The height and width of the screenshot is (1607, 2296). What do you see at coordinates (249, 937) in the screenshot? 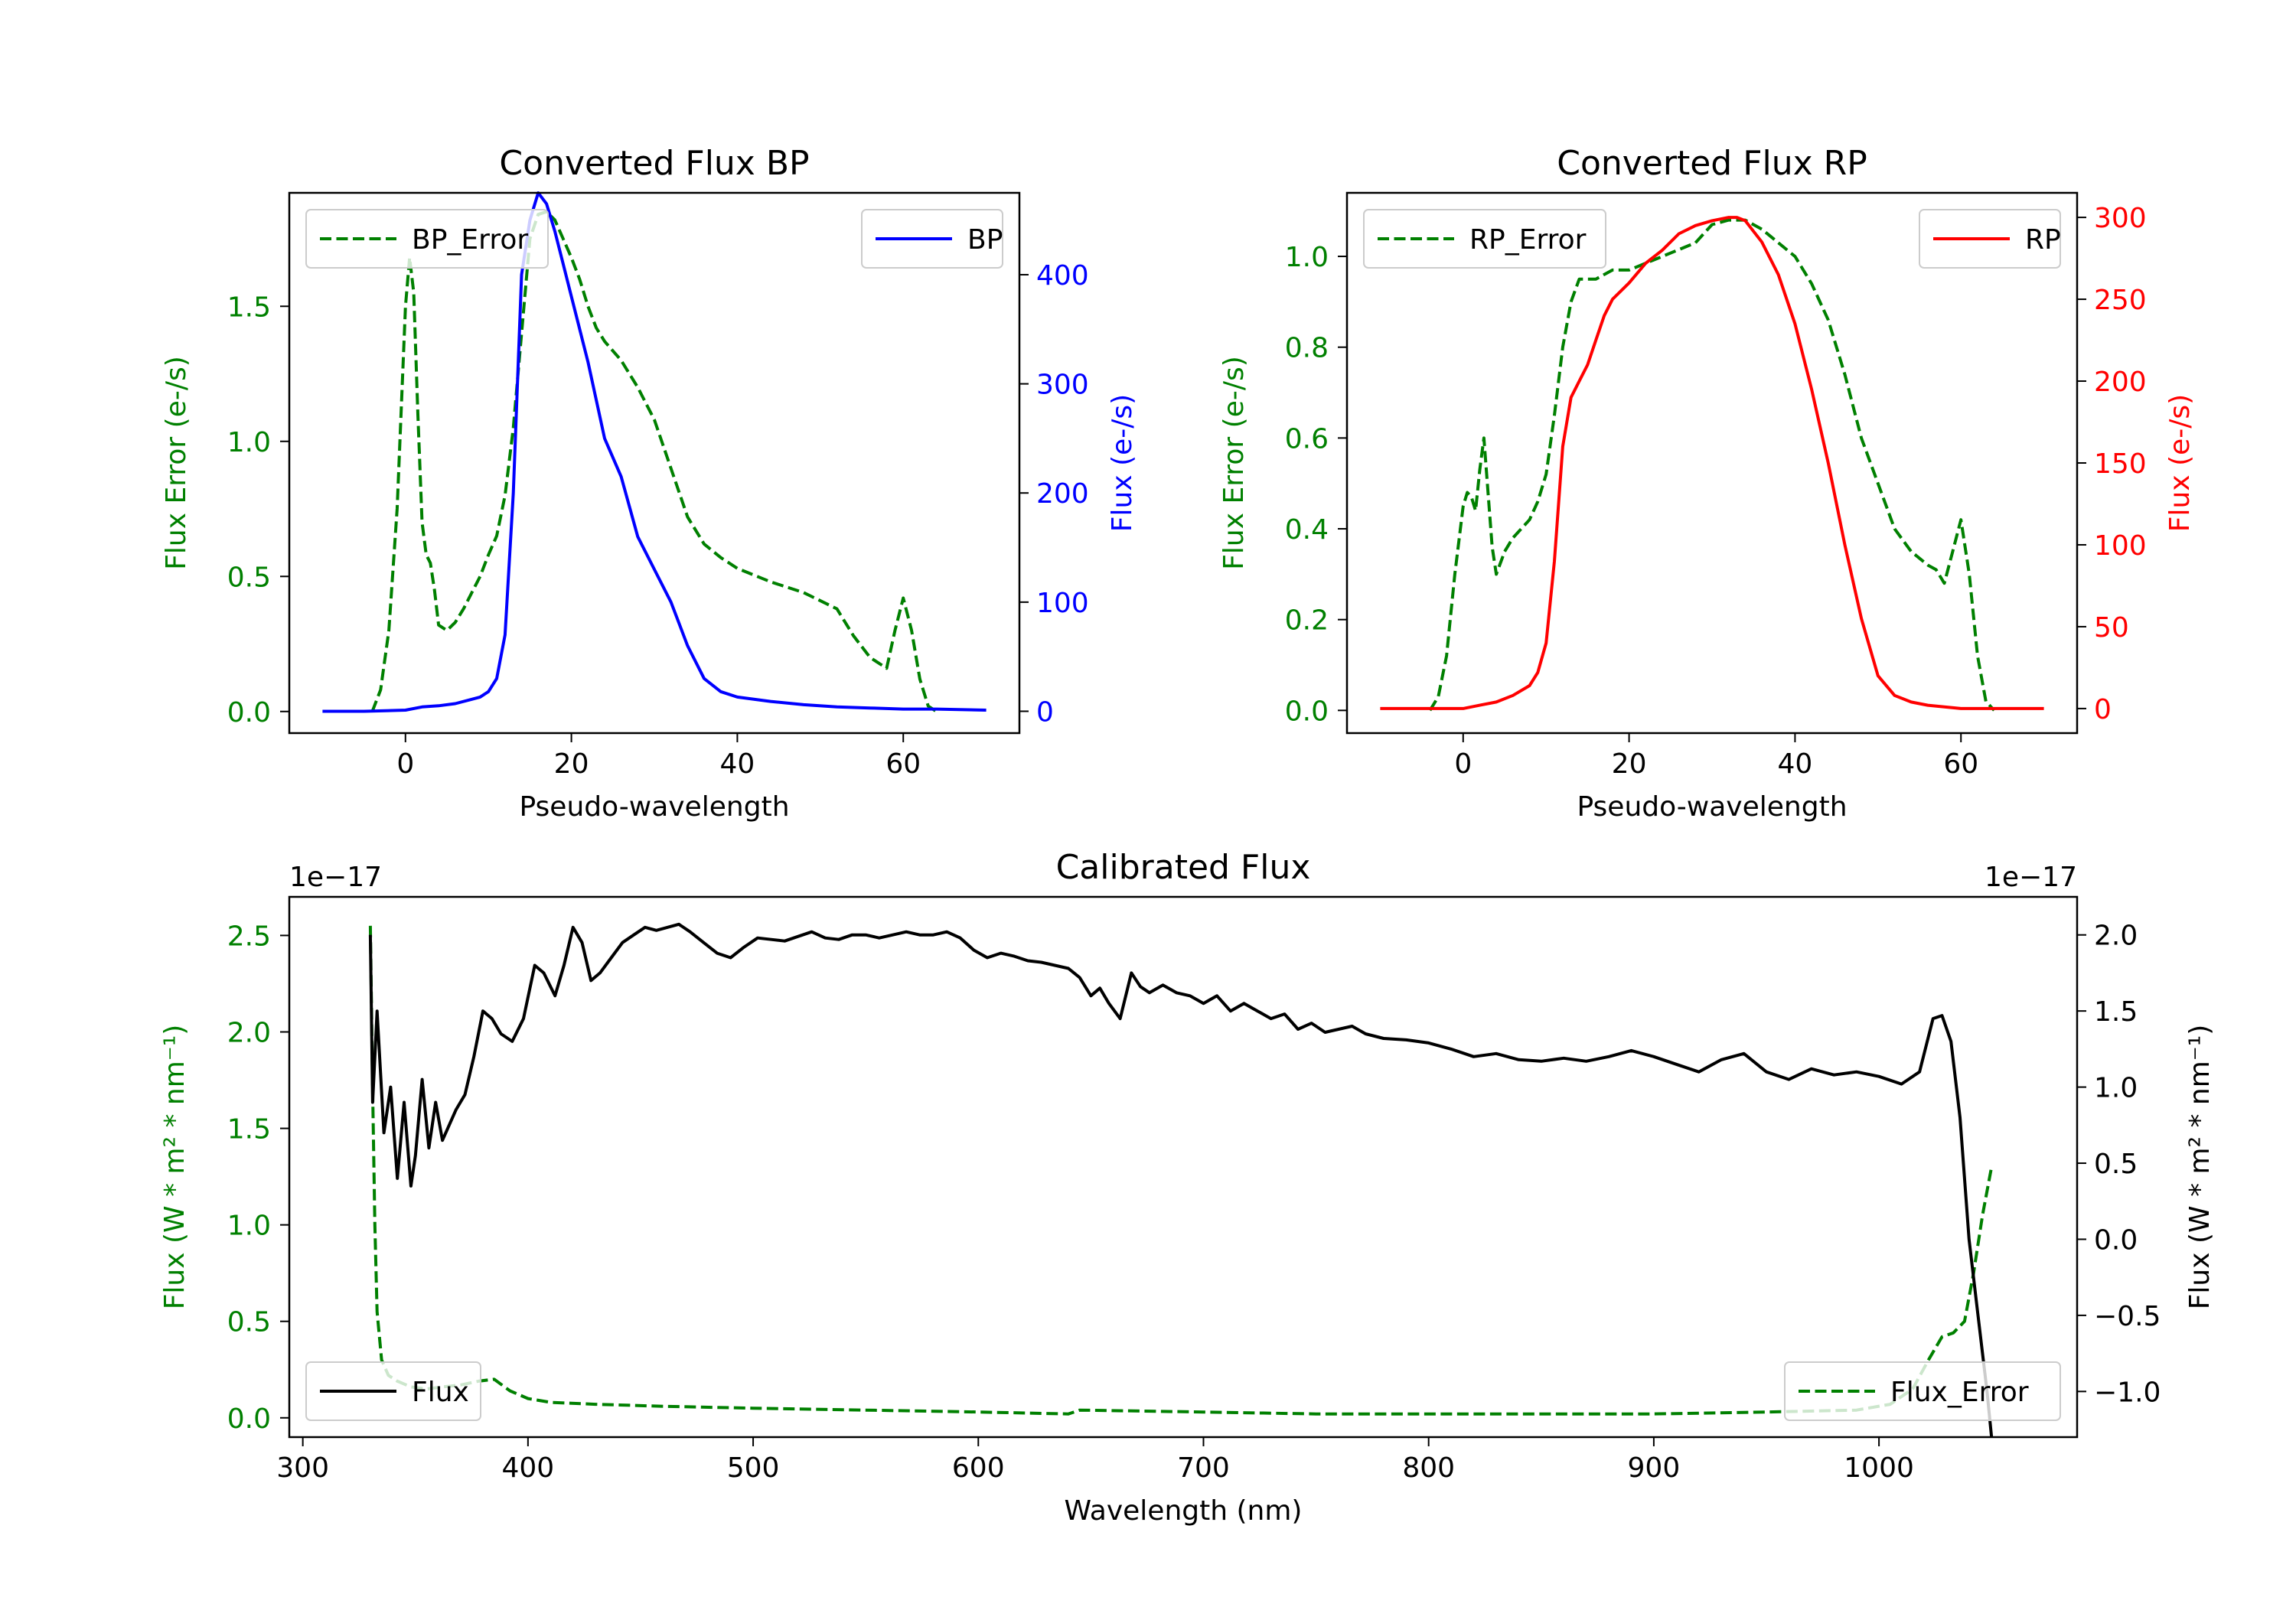
I see `y-left-tick-label: 2.5` at bounding box center [249, 937].